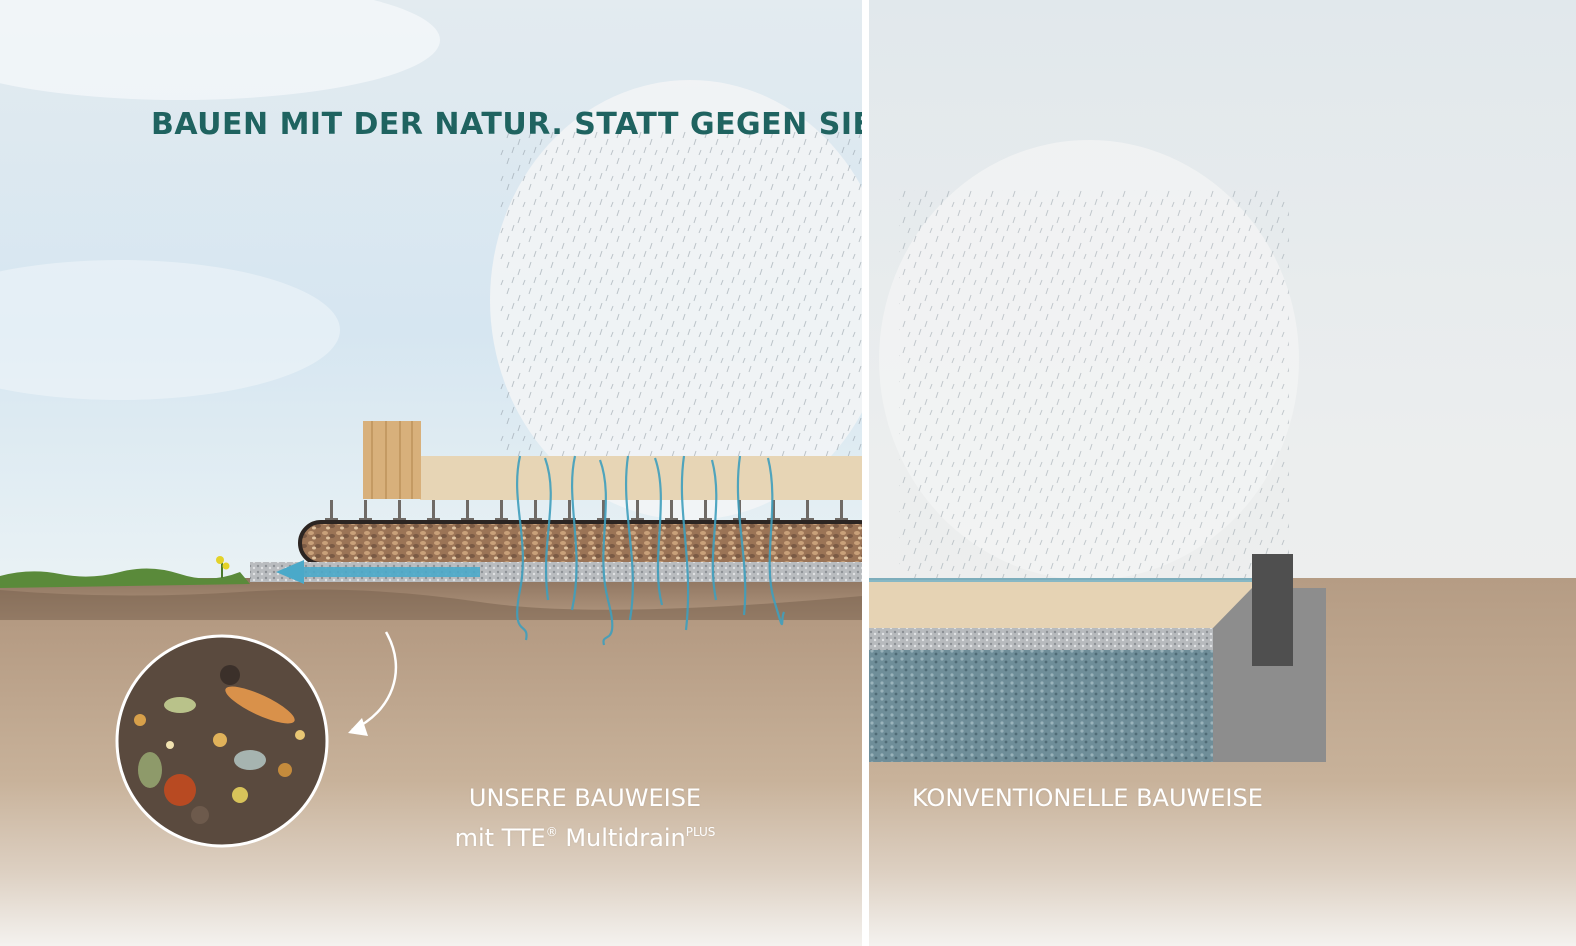  Describe the element at coordinates (223, 567) in the screenshot. I see `flower-icon` at that location.